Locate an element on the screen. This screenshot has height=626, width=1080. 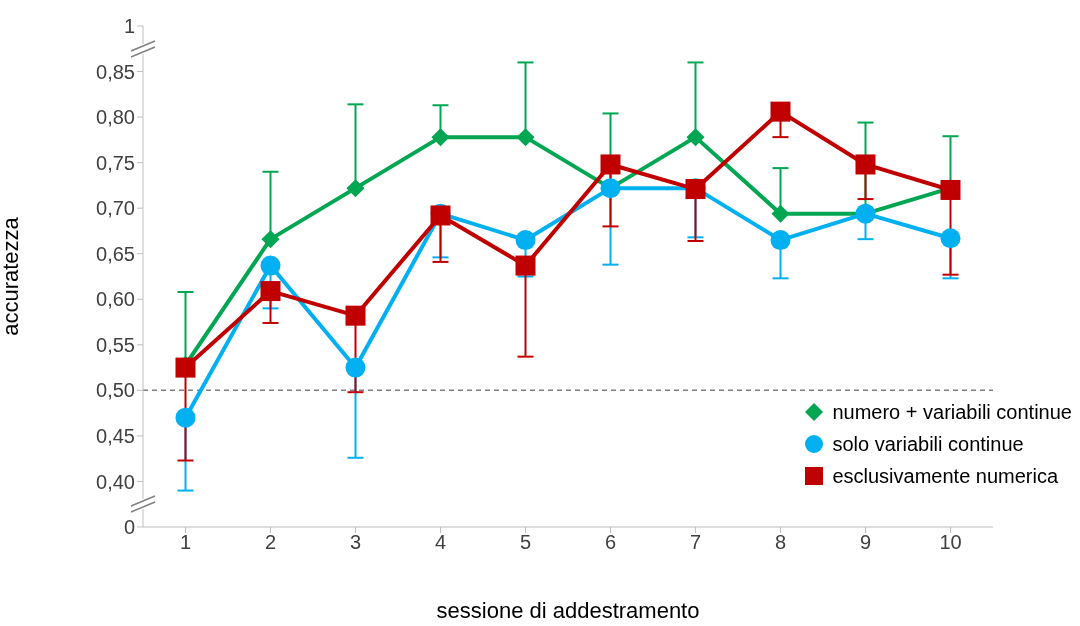
y-tick-label: 0,50 is located at coordinates (115, 390).